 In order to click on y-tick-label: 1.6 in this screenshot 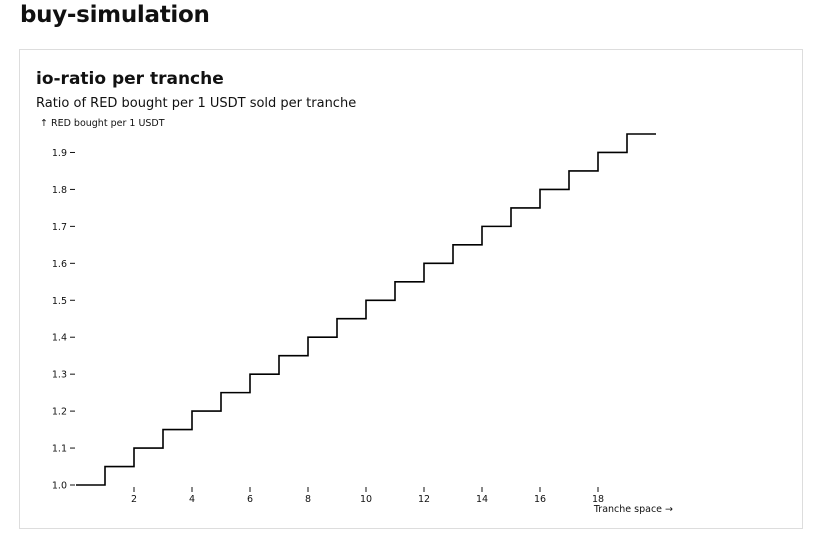, I will do `click(59, 264)`.